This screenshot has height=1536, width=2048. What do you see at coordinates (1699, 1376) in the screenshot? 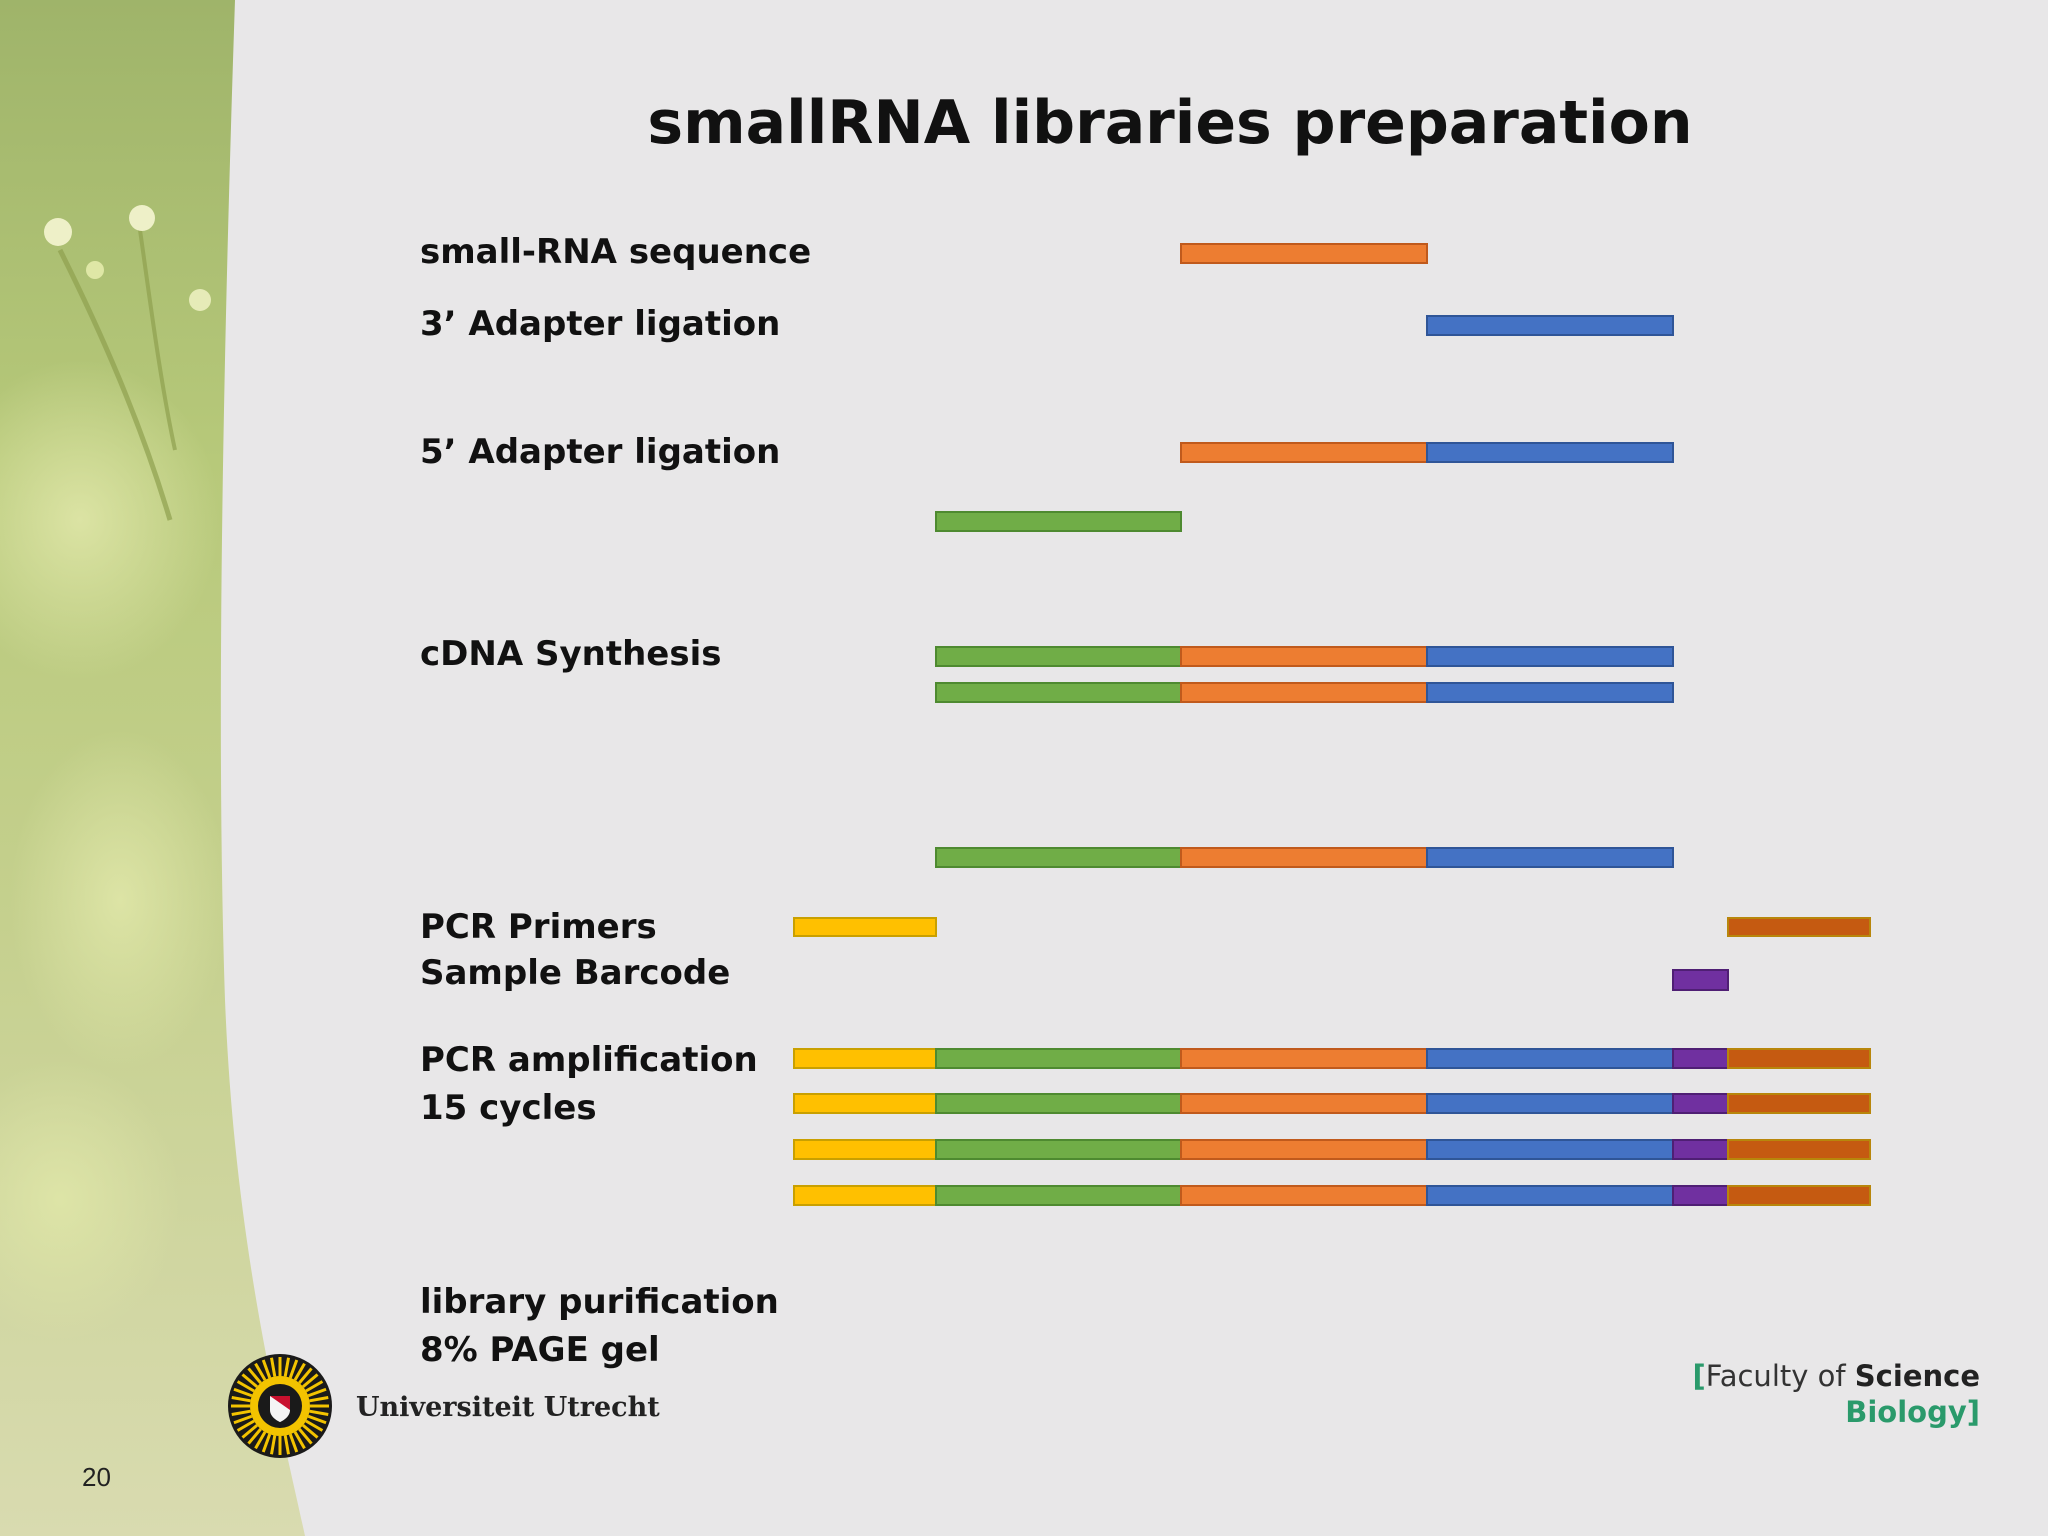
I see `faculty-bracket-open: [` at bounding box center [1699, 1376].